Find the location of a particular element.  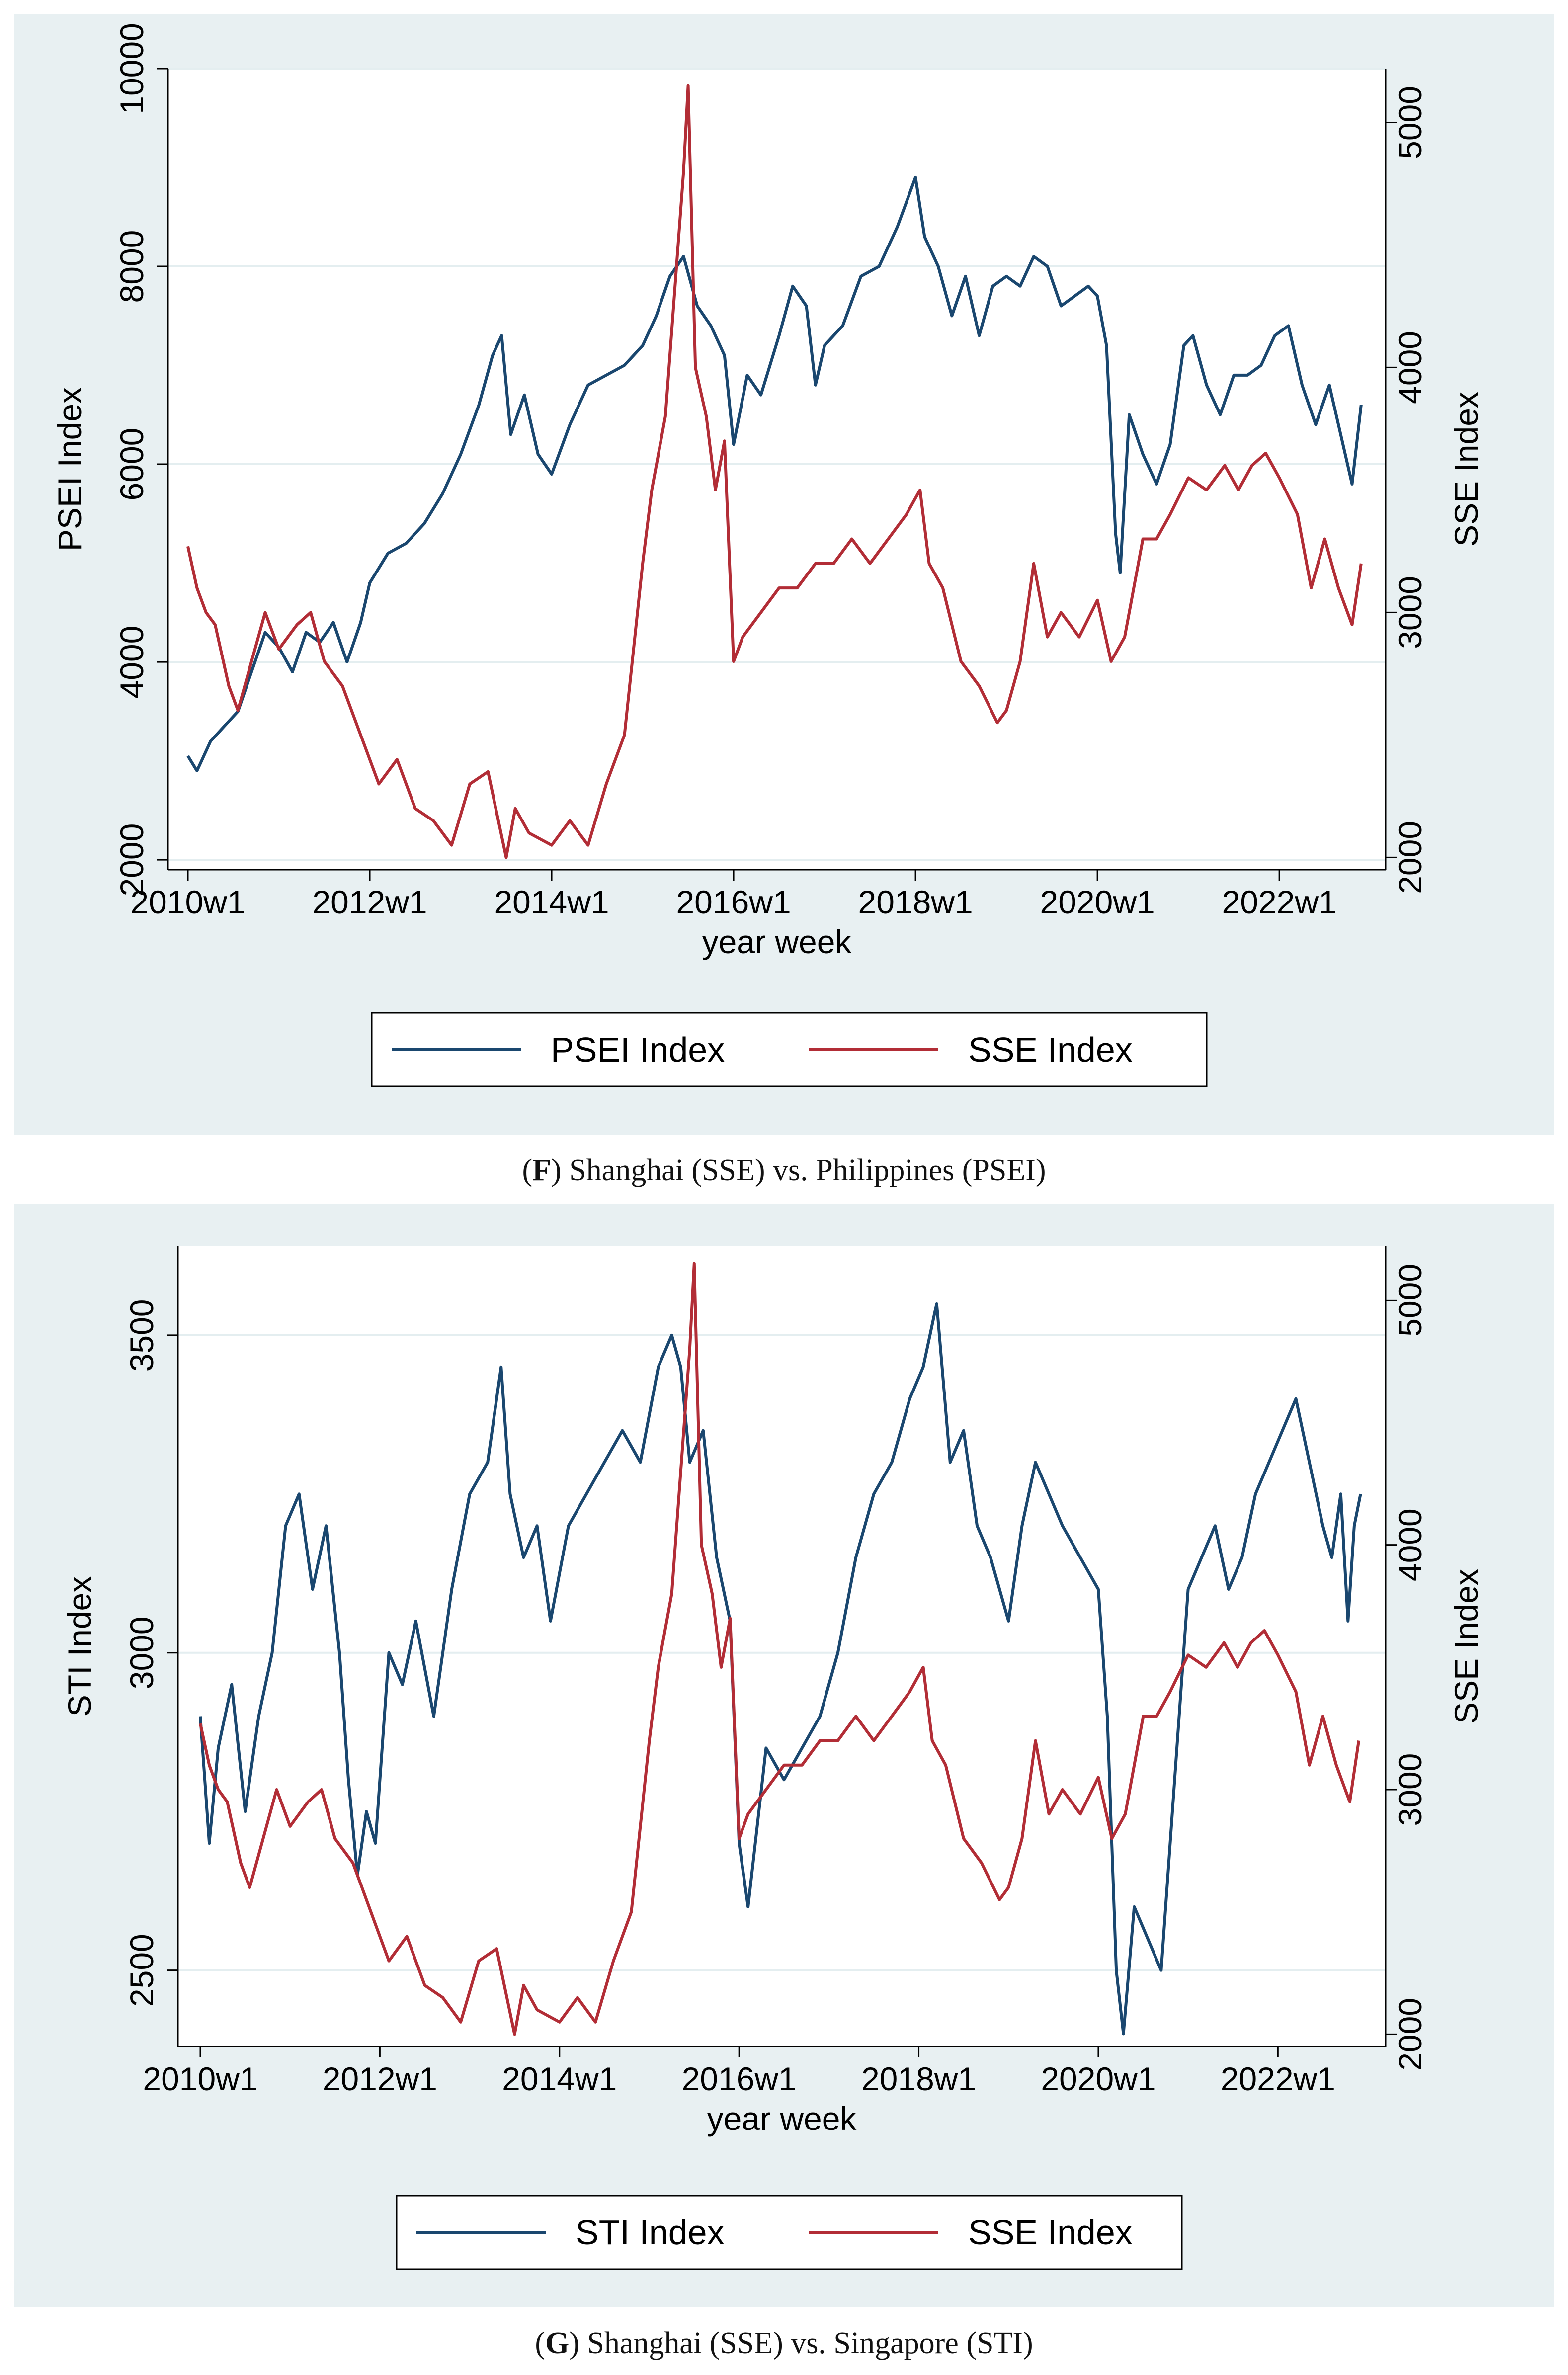

y-tick-label-left: 4000 is located at coordinates (131, 662).